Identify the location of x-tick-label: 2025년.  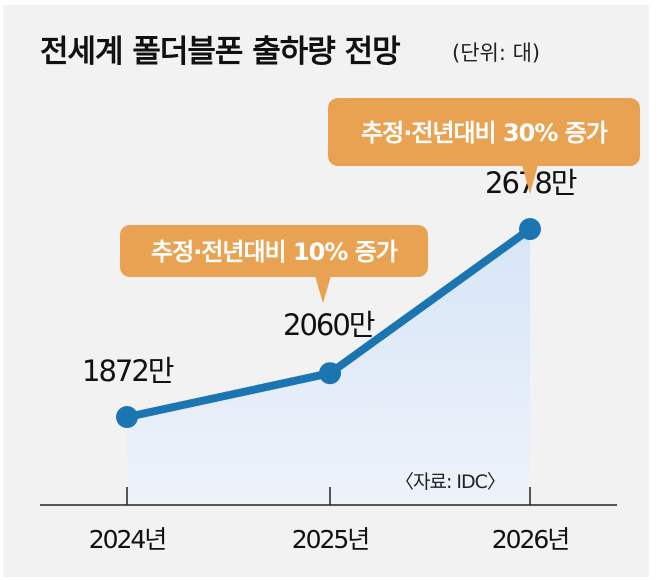
(330, 539).